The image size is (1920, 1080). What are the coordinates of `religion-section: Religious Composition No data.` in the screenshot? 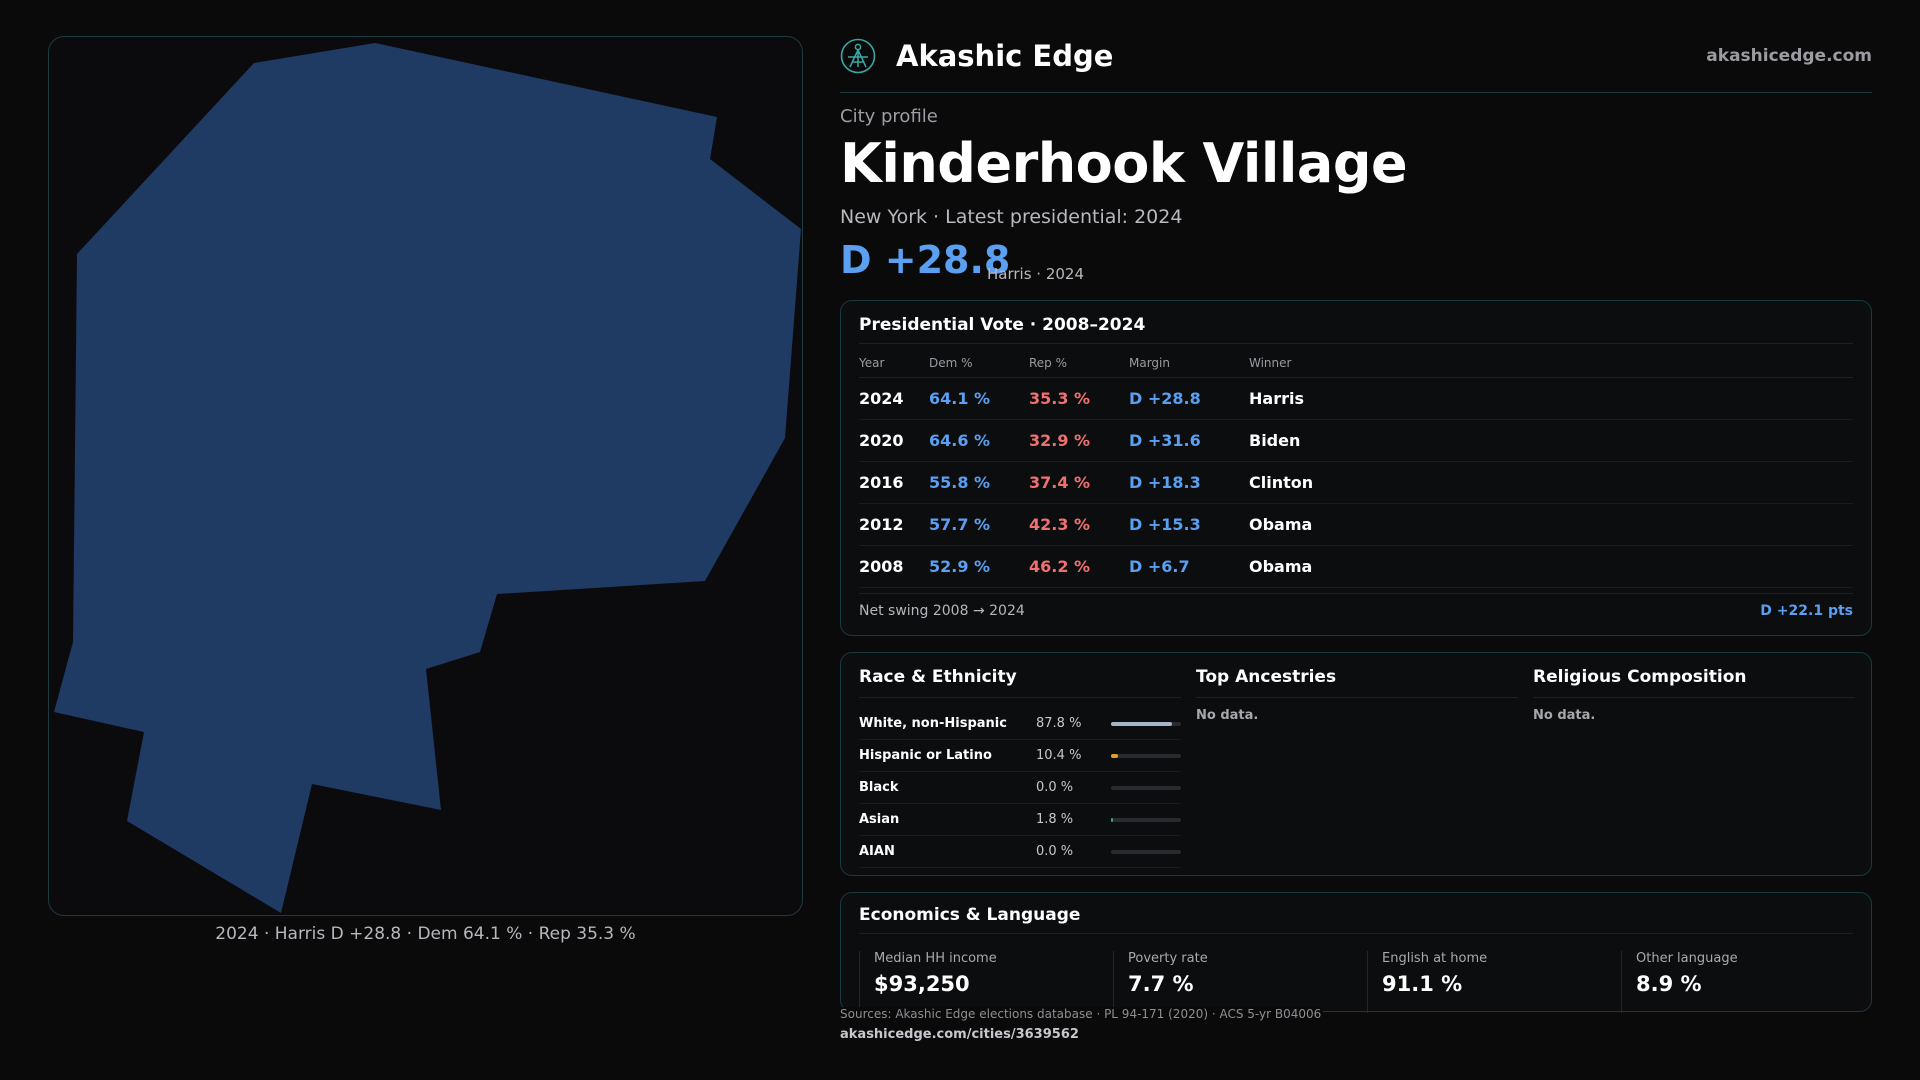 It's located at (1694, 695).